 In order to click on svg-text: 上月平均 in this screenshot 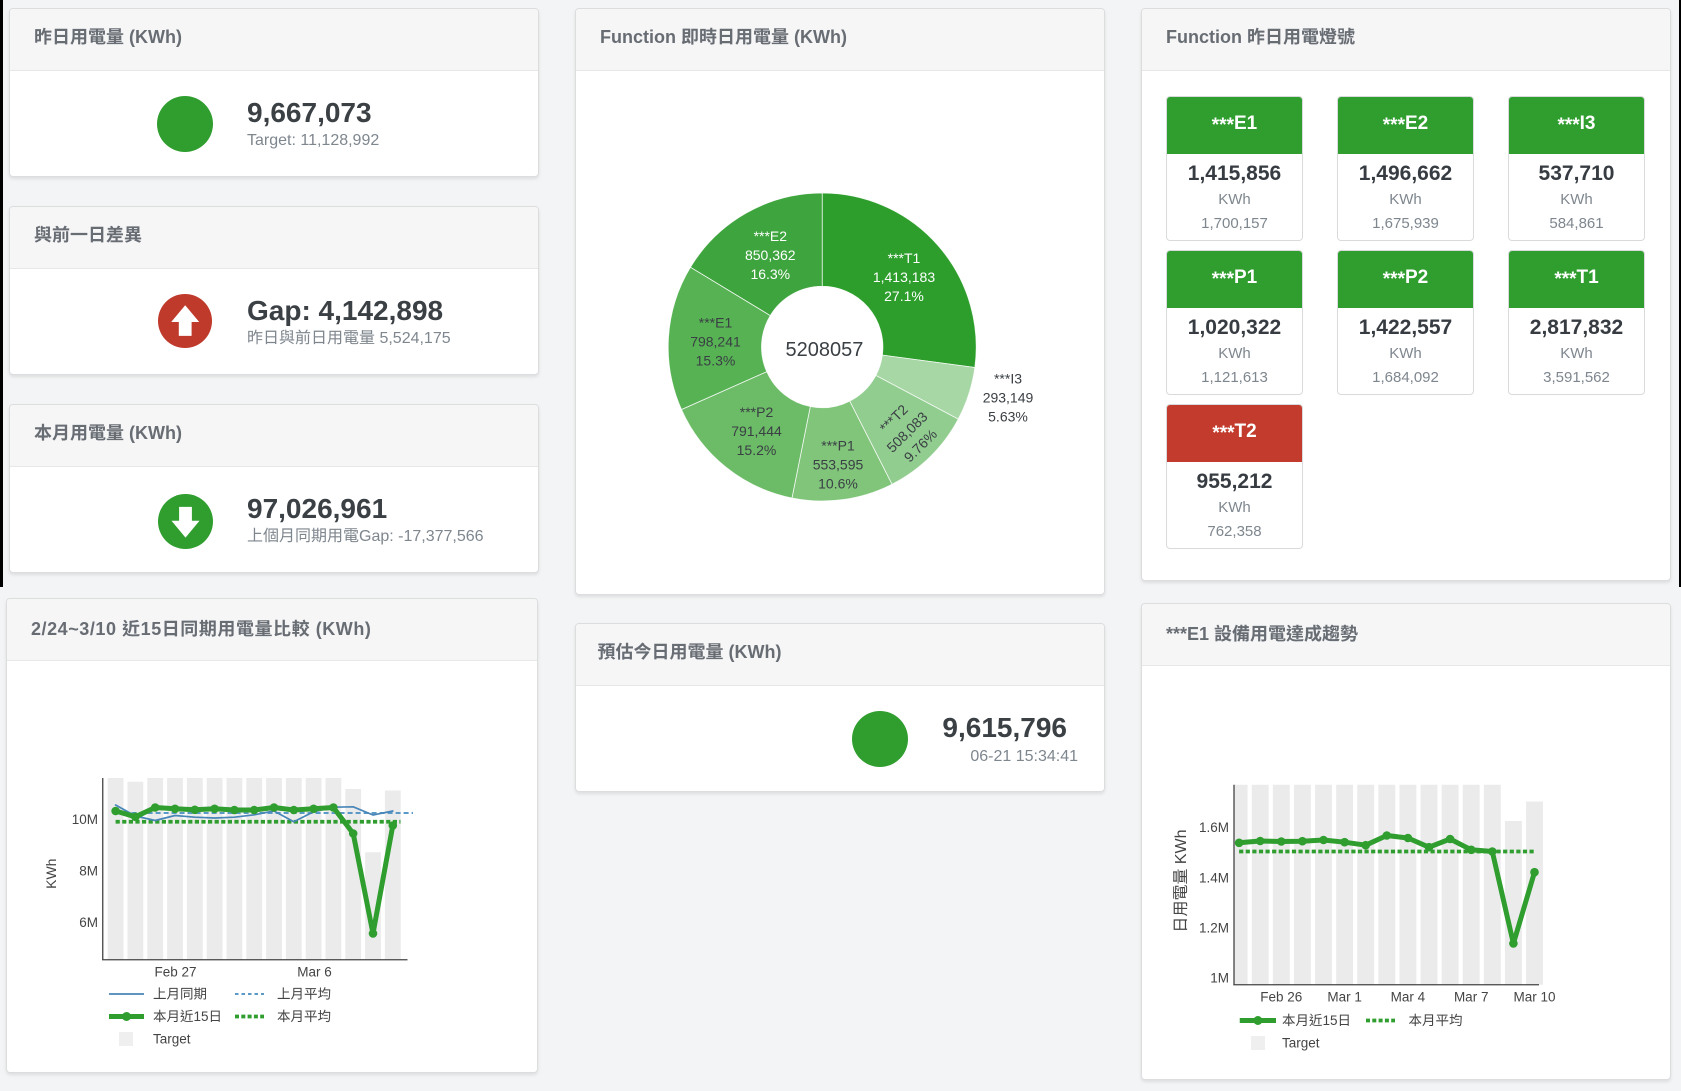, I will do `click(304, 994)`.